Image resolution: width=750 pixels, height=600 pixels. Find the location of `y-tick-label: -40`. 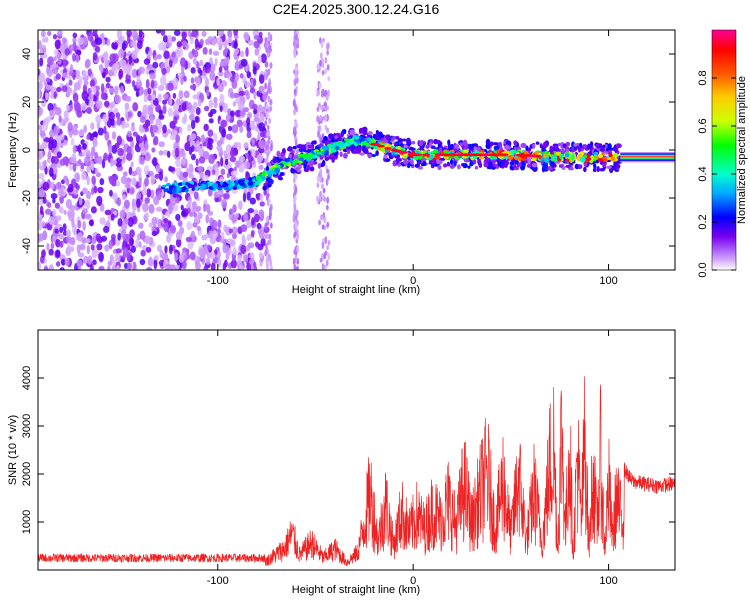

y-tick-label: -40 is located at coordinates (27, 246).